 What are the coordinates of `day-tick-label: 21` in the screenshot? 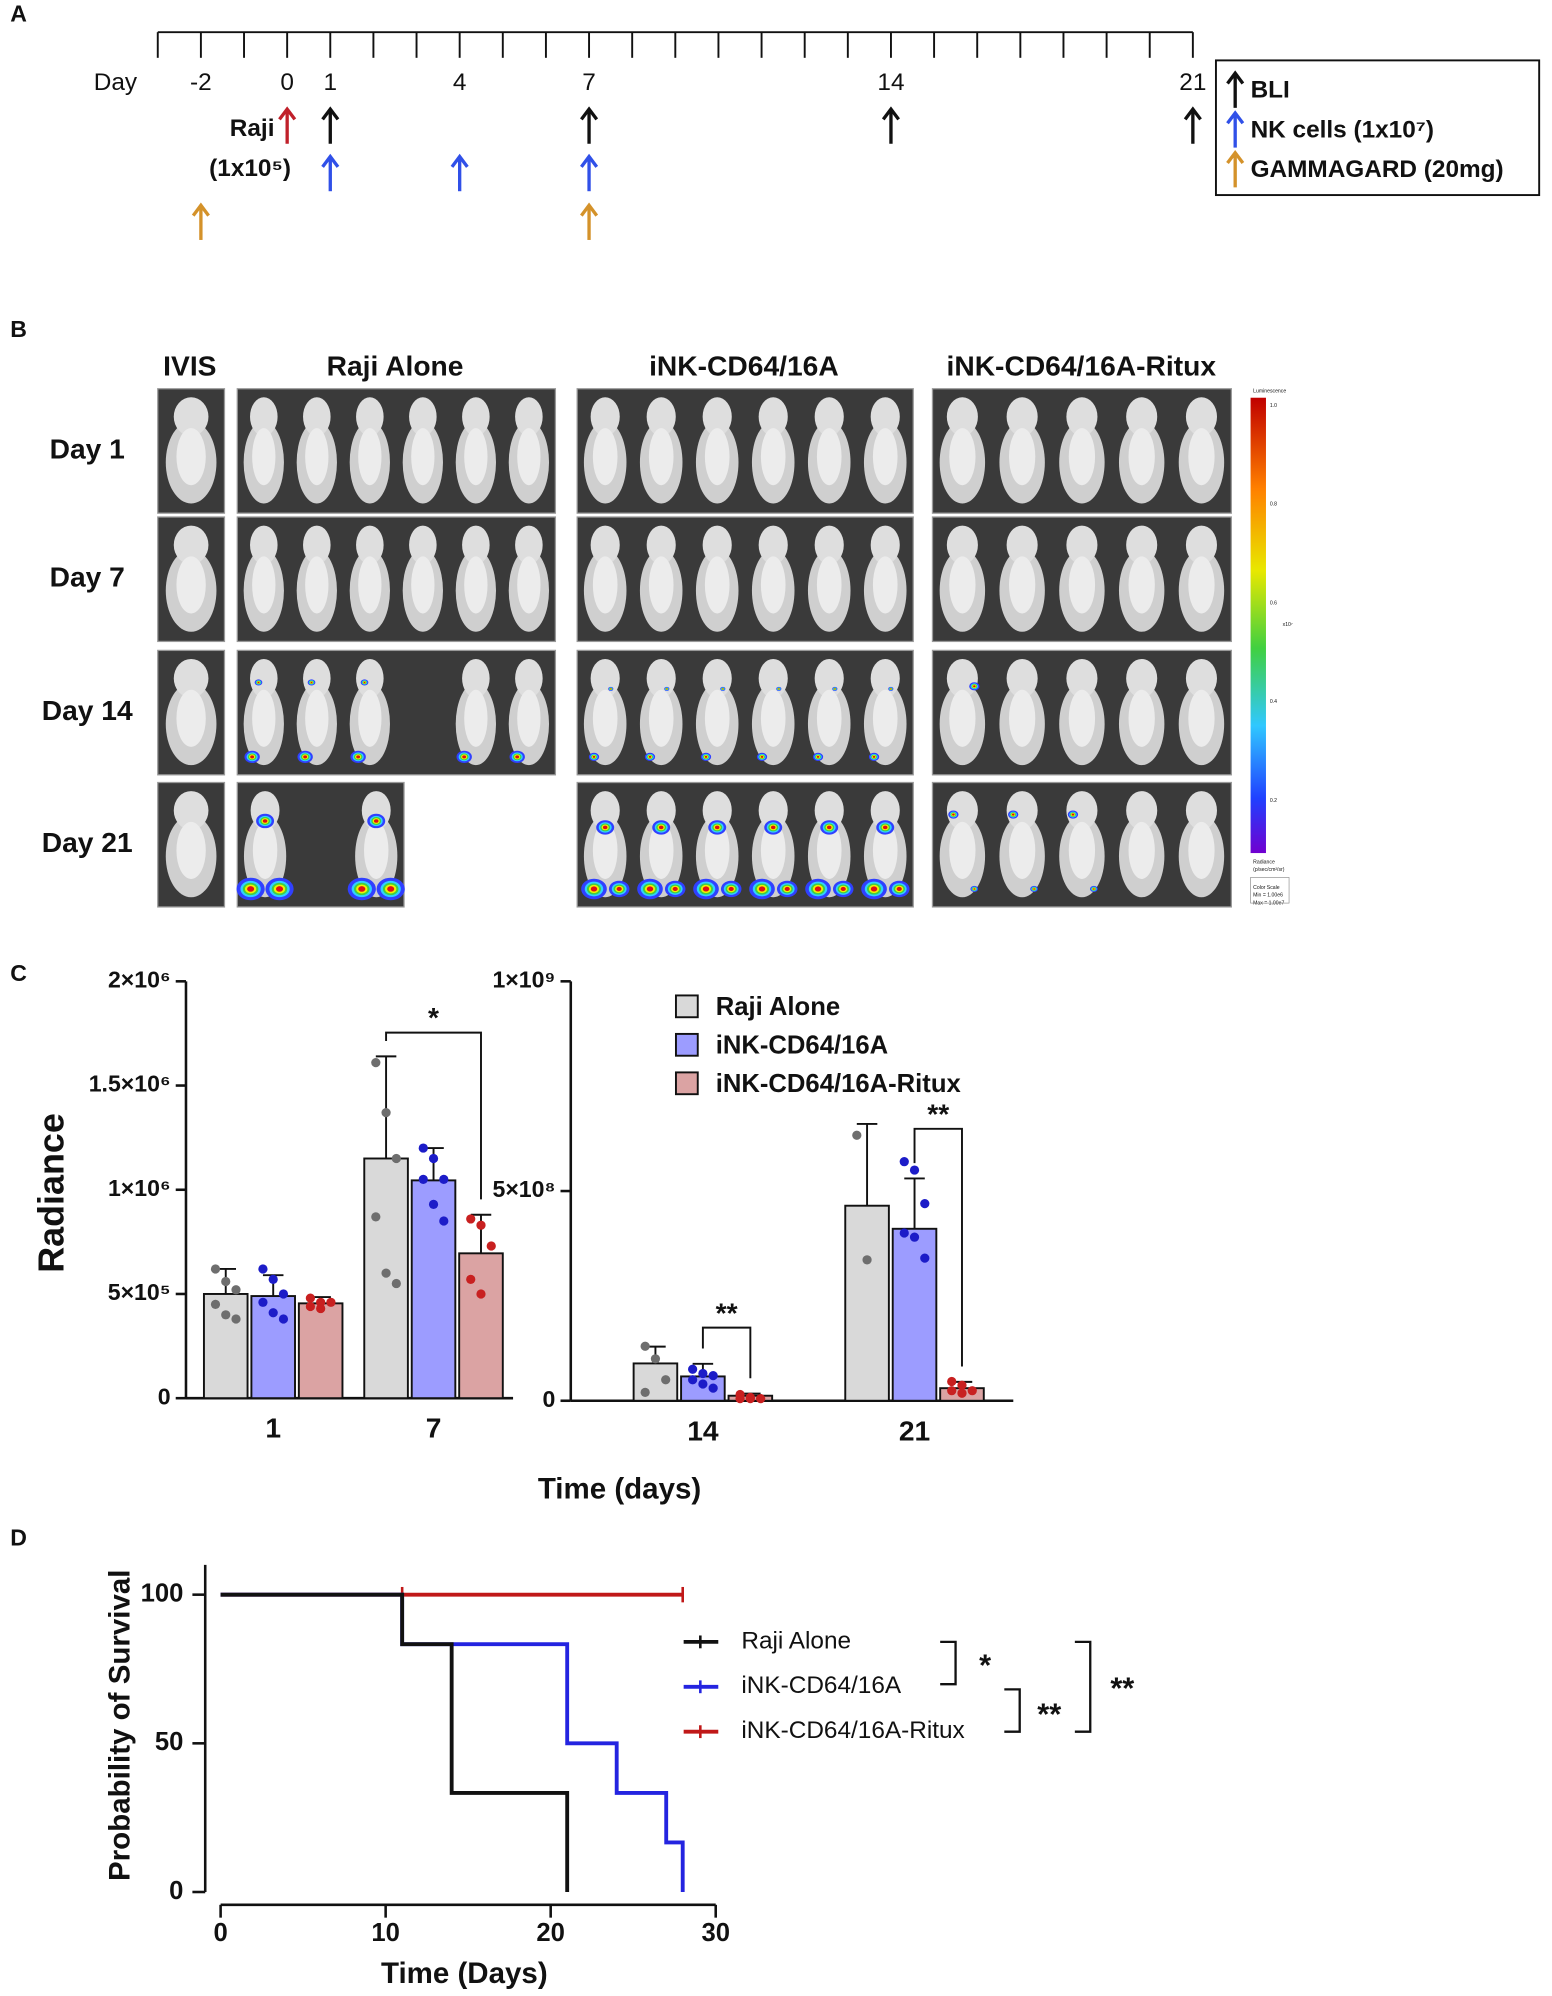 It's located at (1192, 82).